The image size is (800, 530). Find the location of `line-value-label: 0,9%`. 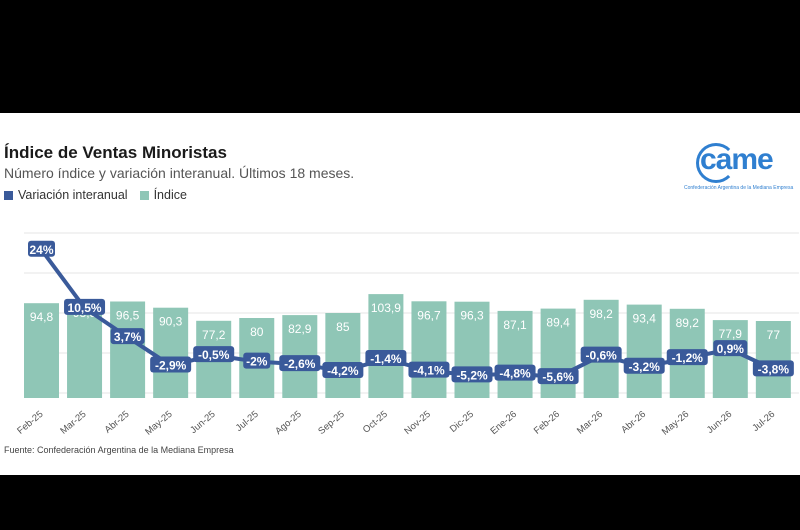

line-value-label: 0,9% is located at coordinates (731, 349).